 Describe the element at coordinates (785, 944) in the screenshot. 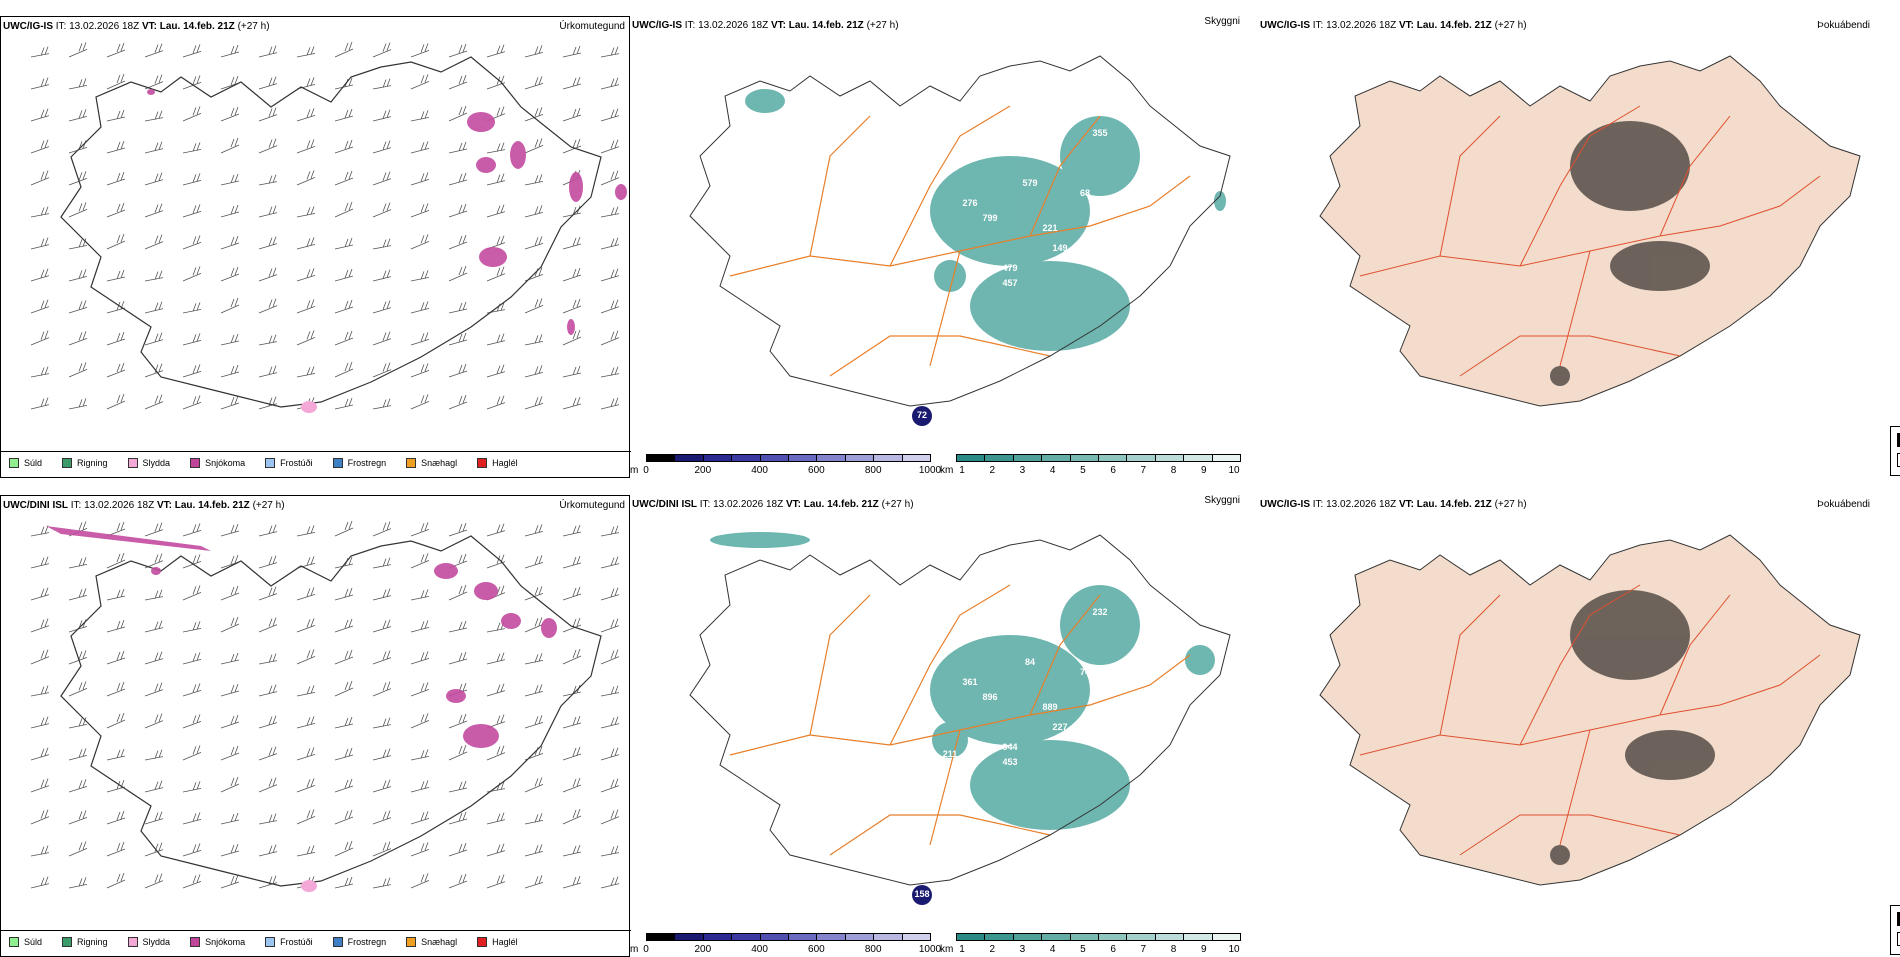

I see `height-colorbar: m 0 200 400 600 800 1000` at that location.